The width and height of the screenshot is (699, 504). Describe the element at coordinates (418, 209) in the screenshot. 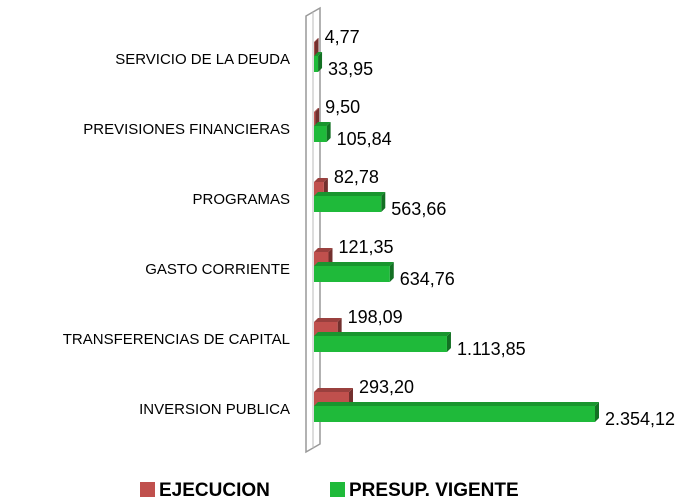

I see `value-label: 563,66` at that location.